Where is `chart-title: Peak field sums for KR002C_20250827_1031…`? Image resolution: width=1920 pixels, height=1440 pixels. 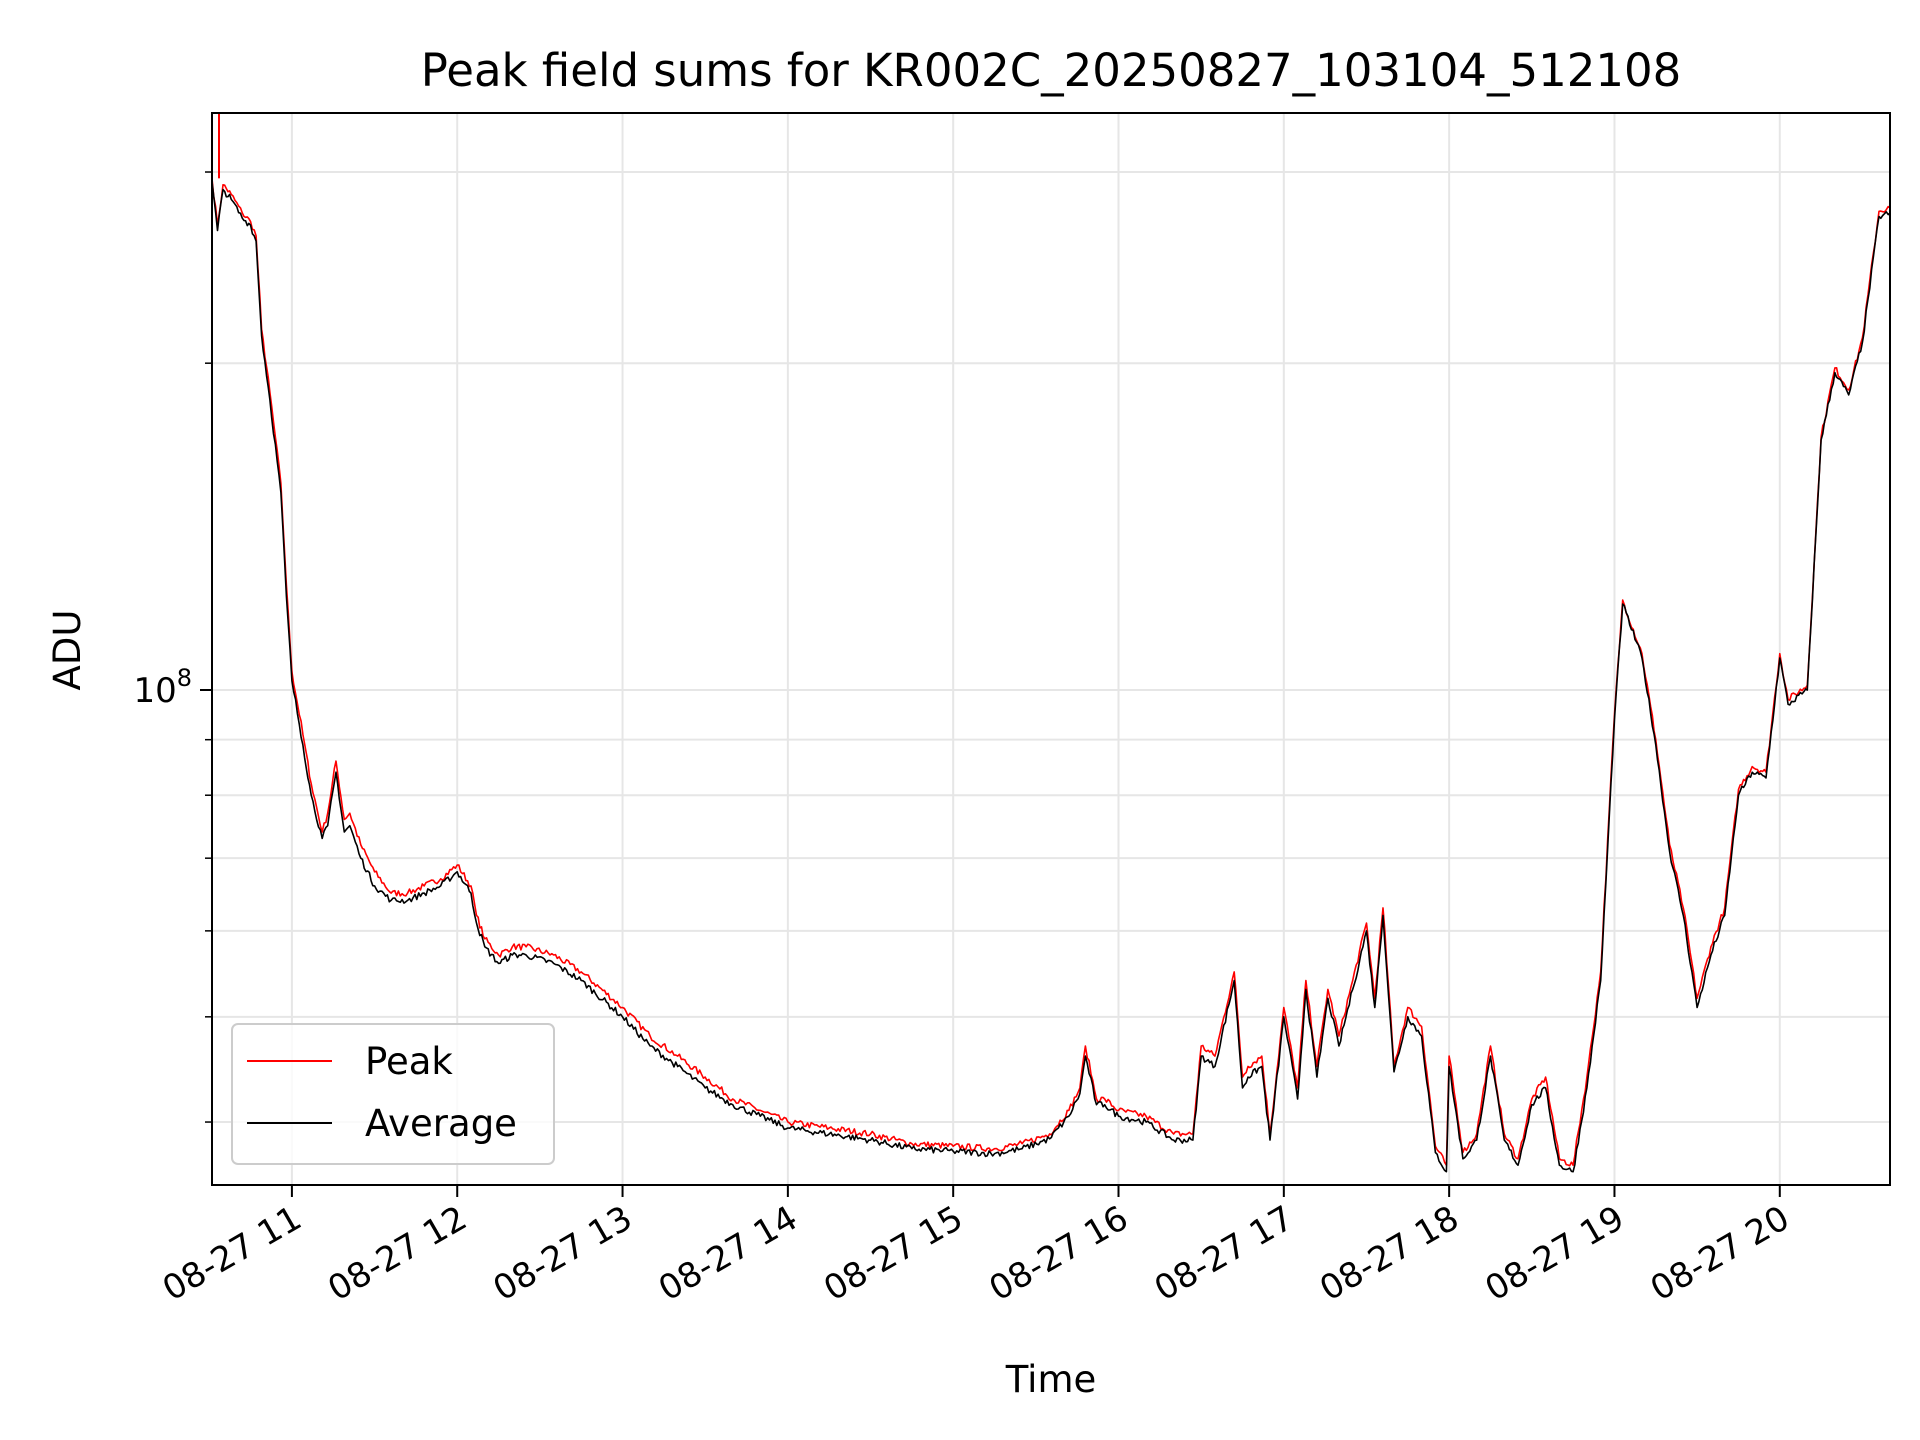
chart-title: Peak field sums for KR002C_20250827_1031… is located at coordinates (1051, 70).